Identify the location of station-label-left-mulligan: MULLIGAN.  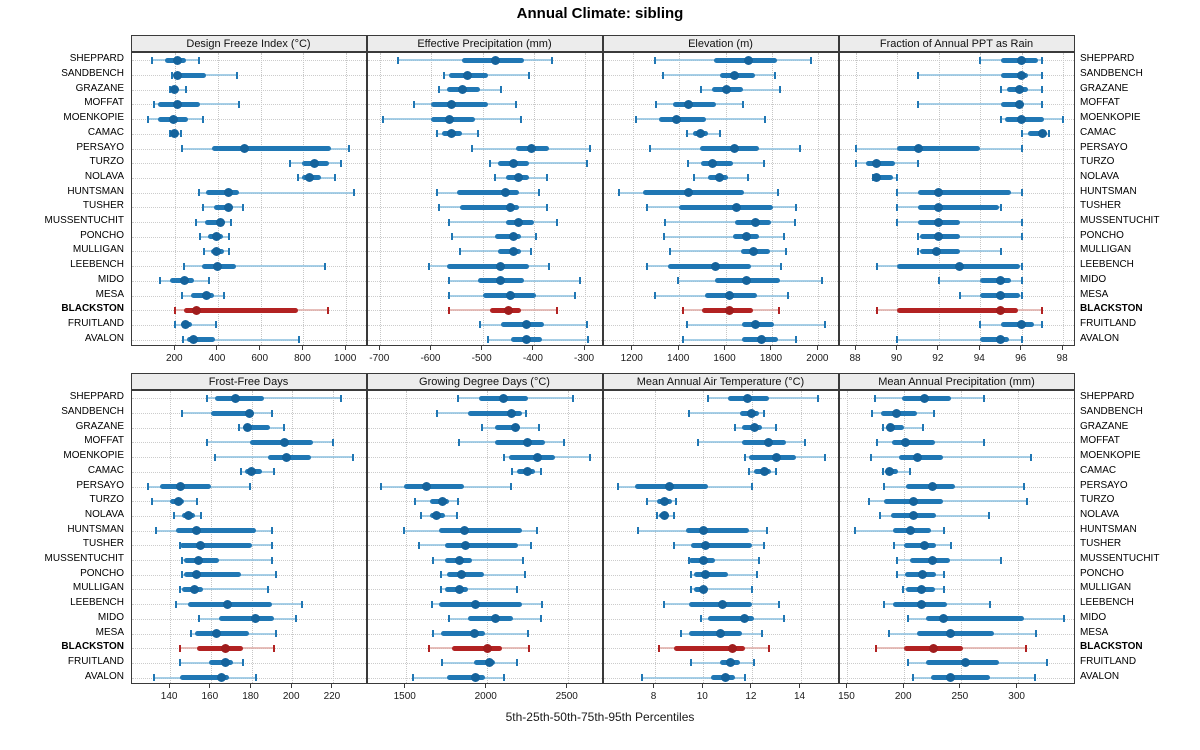
(98, 588).